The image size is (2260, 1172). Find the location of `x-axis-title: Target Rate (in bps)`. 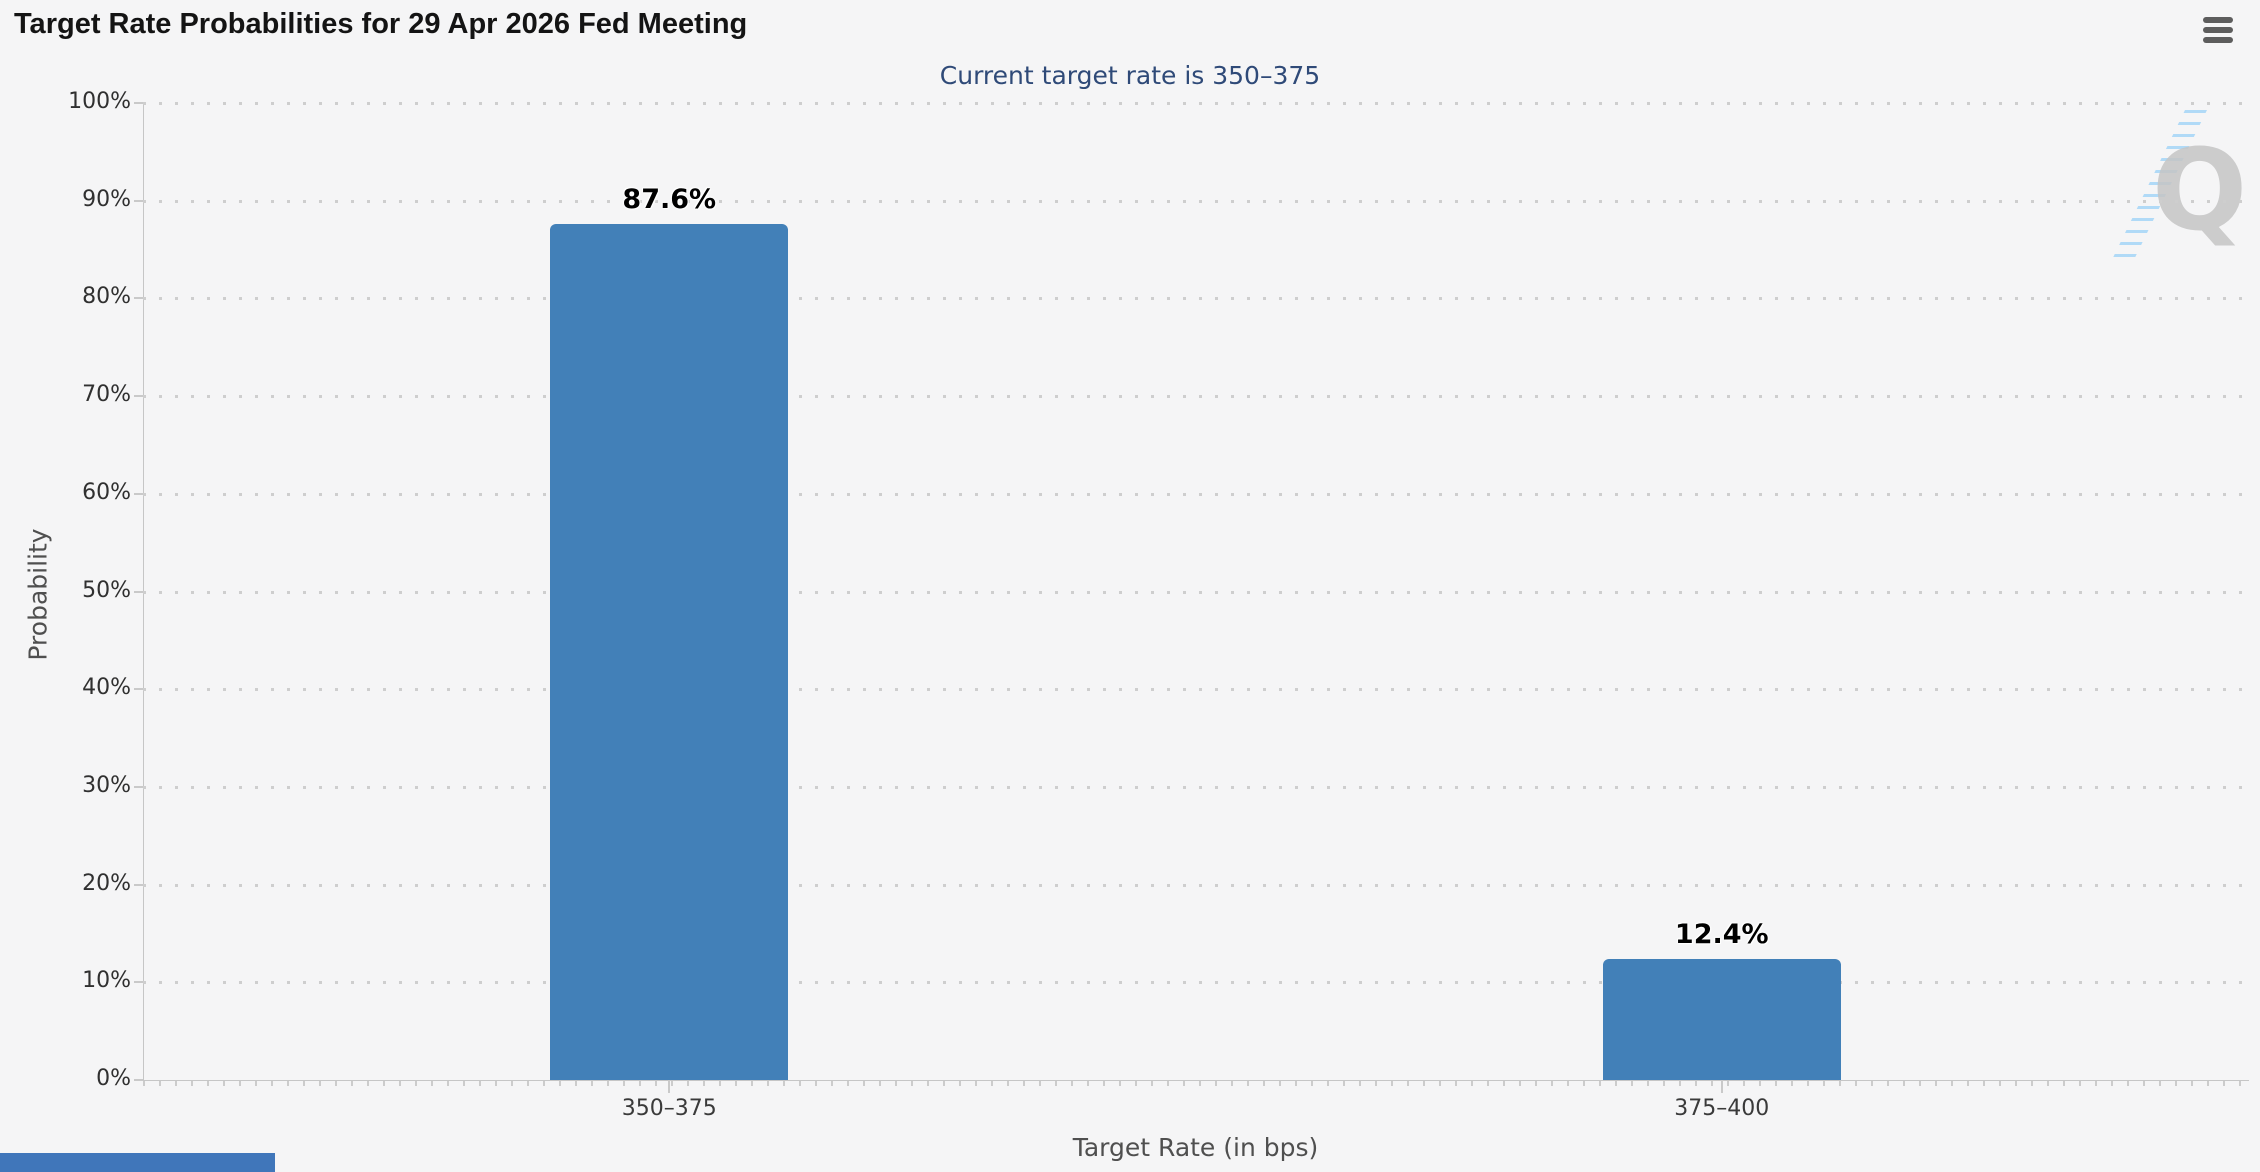

x-axis-title: Target Rate (in bps) is located at coordinates (1195, 1147).